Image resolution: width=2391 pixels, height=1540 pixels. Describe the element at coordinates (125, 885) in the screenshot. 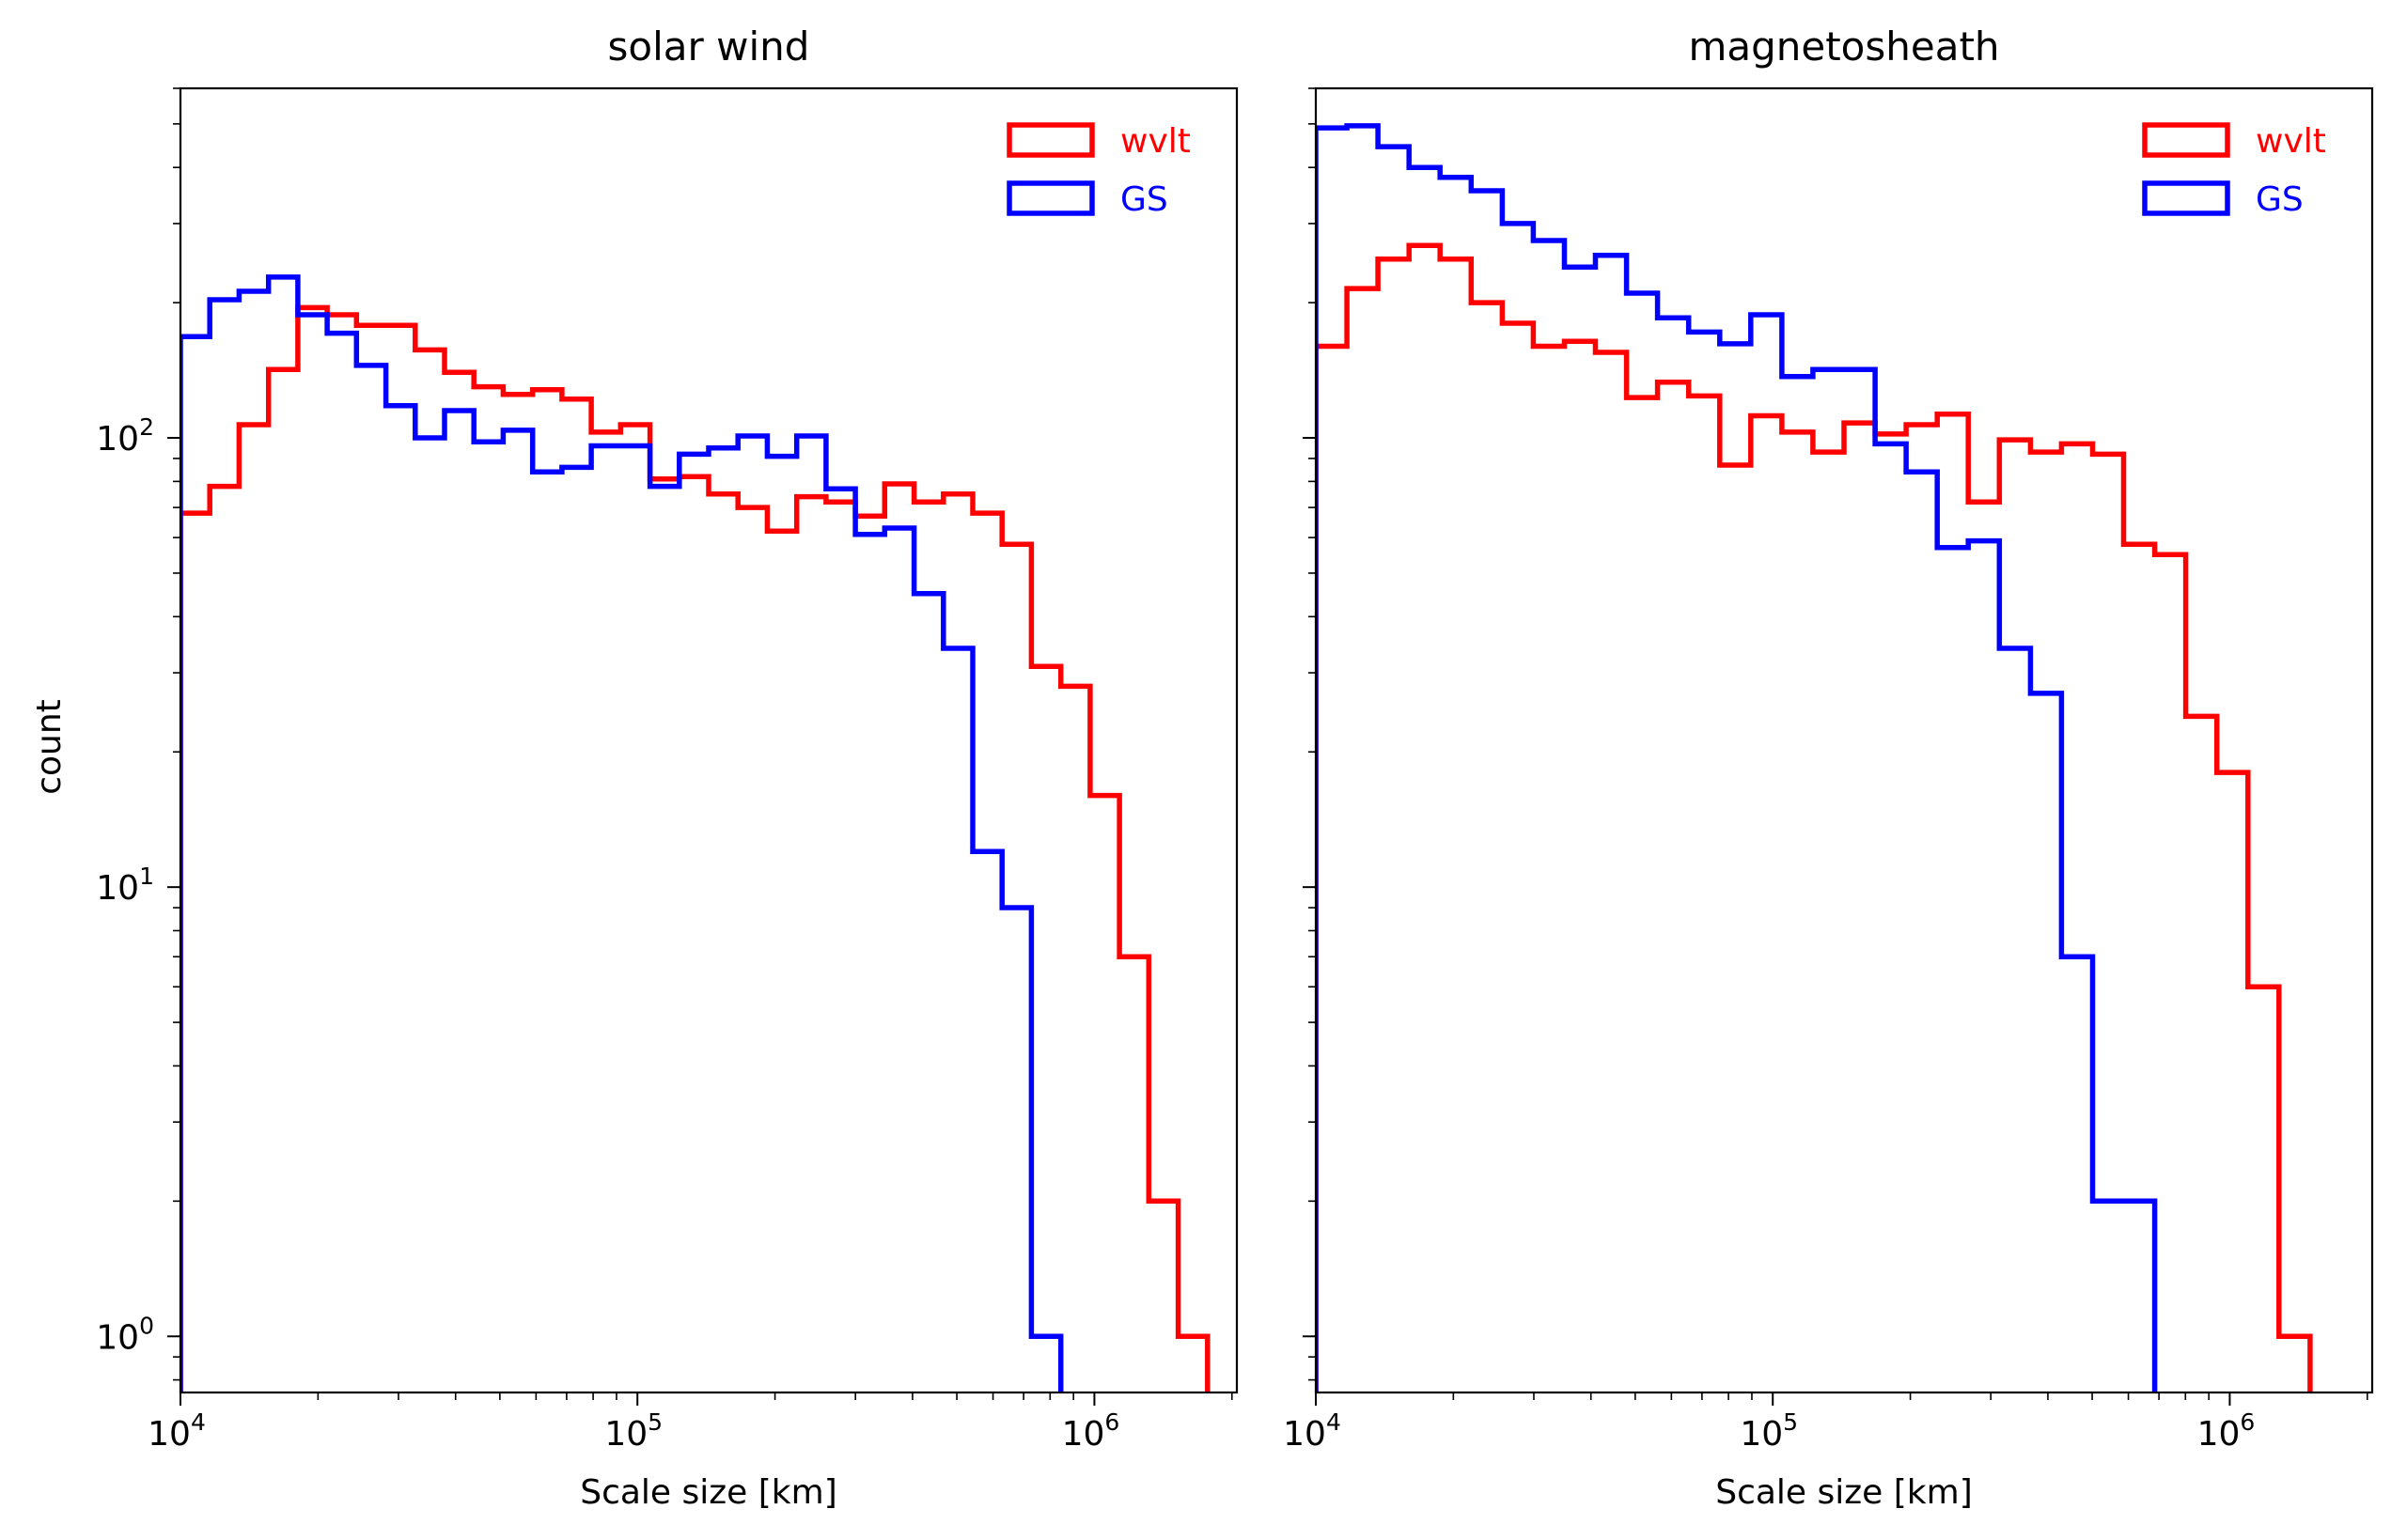

I see `y-tick-label: 10¹` at that location.